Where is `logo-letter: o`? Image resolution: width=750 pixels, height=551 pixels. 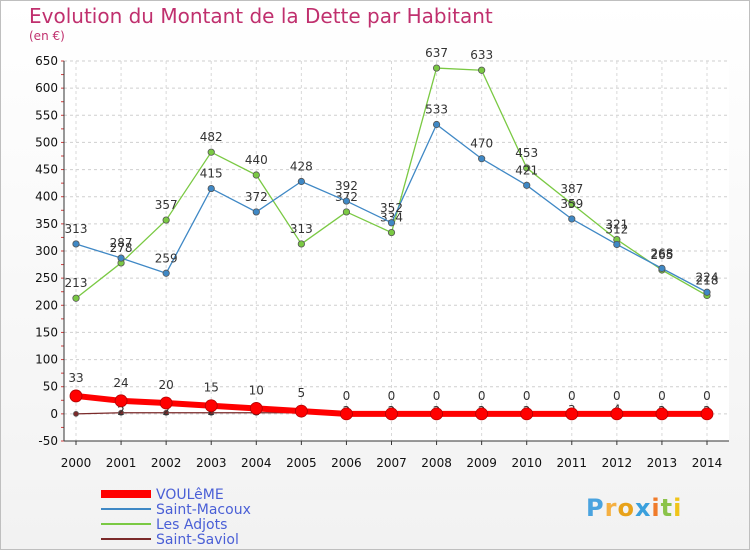
logo-letter: o is located at coordinates (626, 508).